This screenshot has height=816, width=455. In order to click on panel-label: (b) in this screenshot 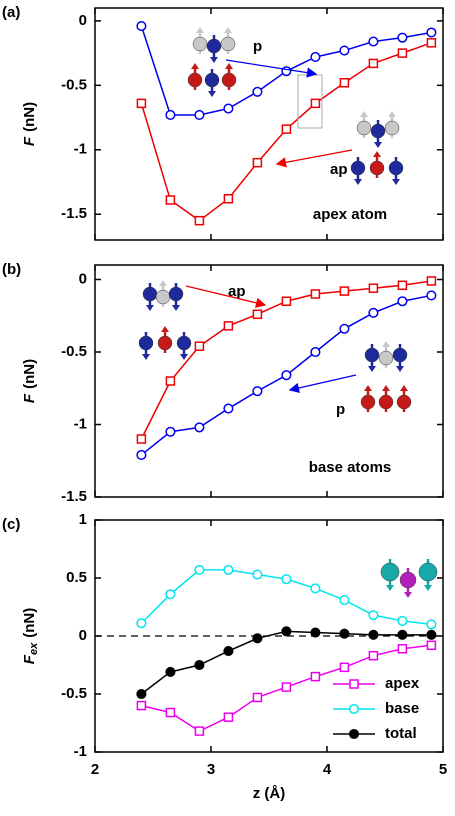, I will do `click(11, 269)`.